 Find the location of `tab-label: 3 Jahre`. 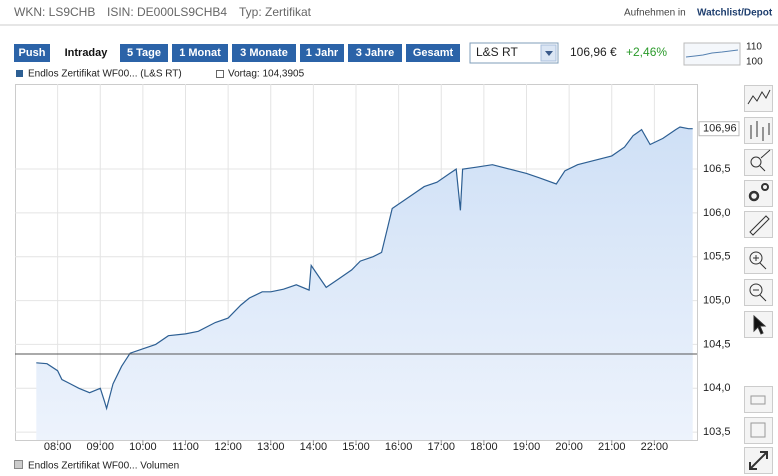

tab-label: 3 Jahre is located at coordinates (375, 53).